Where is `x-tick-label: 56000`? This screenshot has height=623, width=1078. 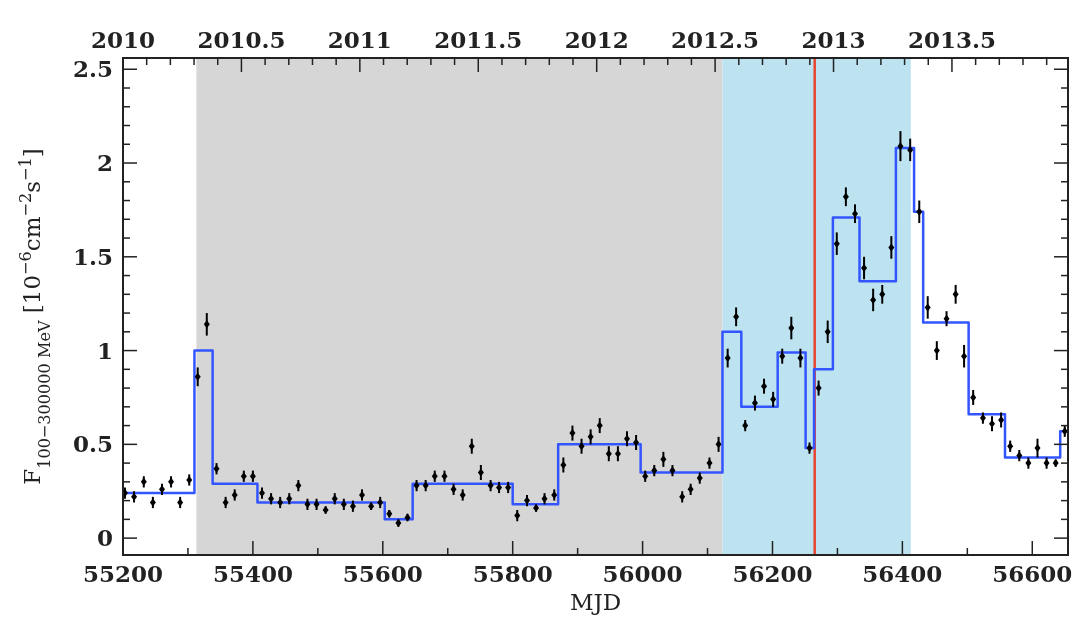 x-tick-label: 56000 is located at coordinates (642, 573).